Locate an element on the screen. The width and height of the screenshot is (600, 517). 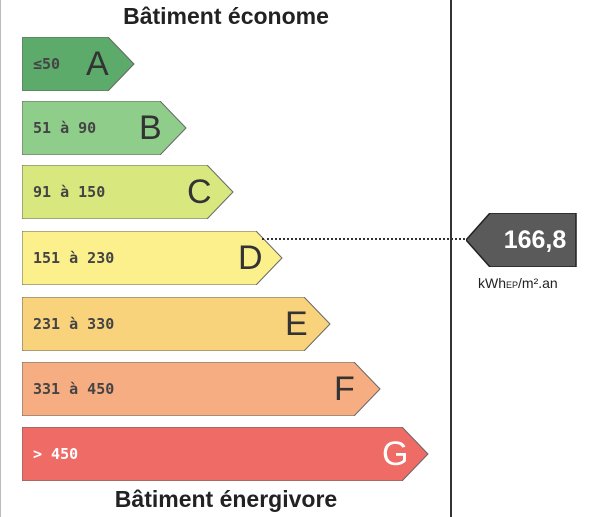
consumption-indicator: 166,8 is located at coordinates (522, 240).